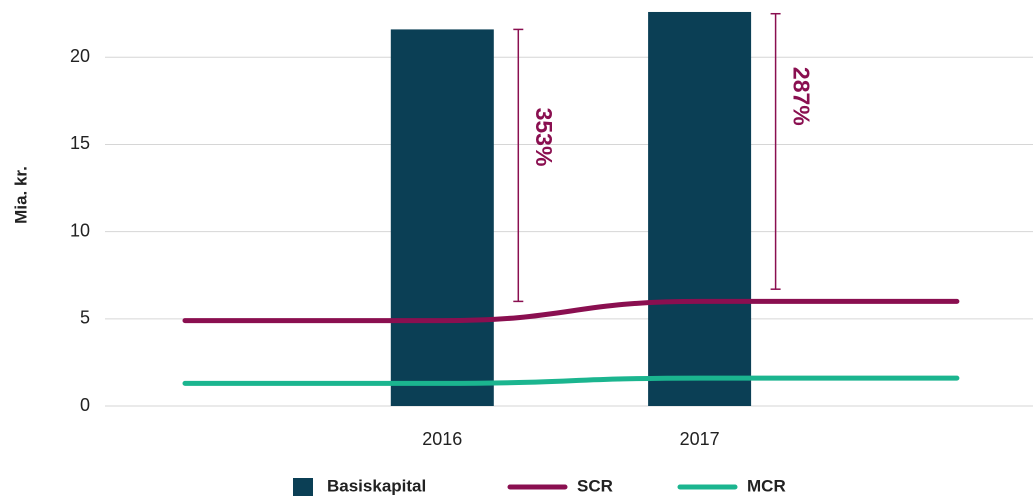 This screenshot has height=501, width=1033. I want to click on annotation-text: 287%, so click(802, 96).